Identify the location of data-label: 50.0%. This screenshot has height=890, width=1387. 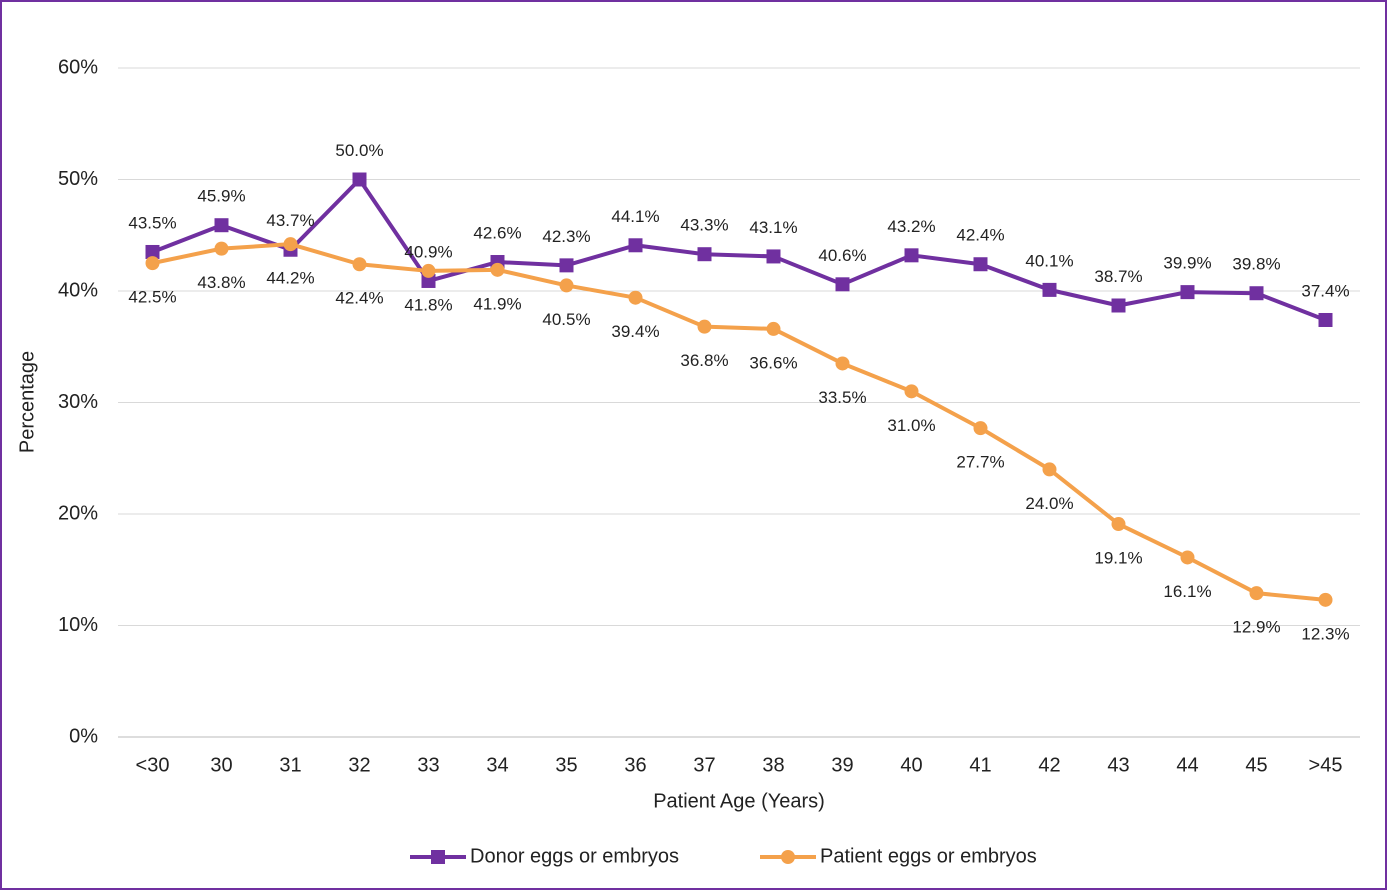
(359, 150).